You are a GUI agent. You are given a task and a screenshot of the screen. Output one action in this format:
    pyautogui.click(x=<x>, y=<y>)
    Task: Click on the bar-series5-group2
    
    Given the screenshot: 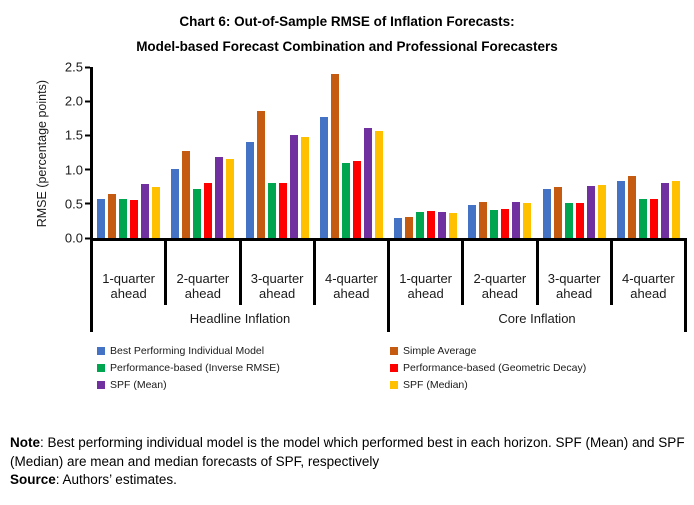 What is the action you would take?
    pyautogui.click(x=219, y=197)
    